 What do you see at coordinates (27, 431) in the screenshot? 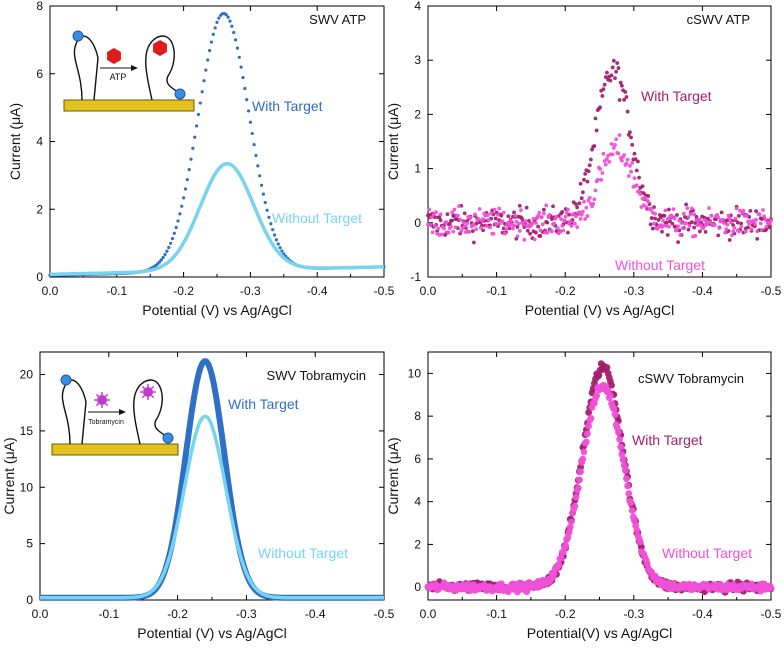
I see `y-tick-label: 15` at bounding box center [27, 431].